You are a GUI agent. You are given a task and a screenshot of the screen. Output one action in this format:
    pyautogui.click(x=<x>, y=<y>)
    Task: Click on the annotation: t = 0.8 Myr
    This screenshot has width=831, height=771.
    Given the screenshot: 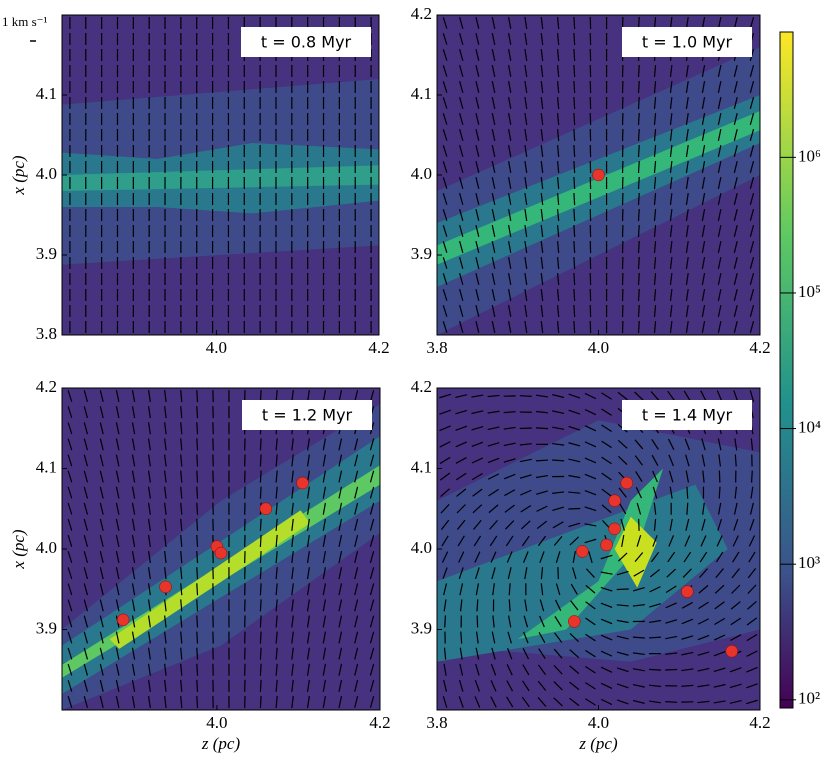 What is the action you would take?
    pyautogui.click(x=306, y=42)
    